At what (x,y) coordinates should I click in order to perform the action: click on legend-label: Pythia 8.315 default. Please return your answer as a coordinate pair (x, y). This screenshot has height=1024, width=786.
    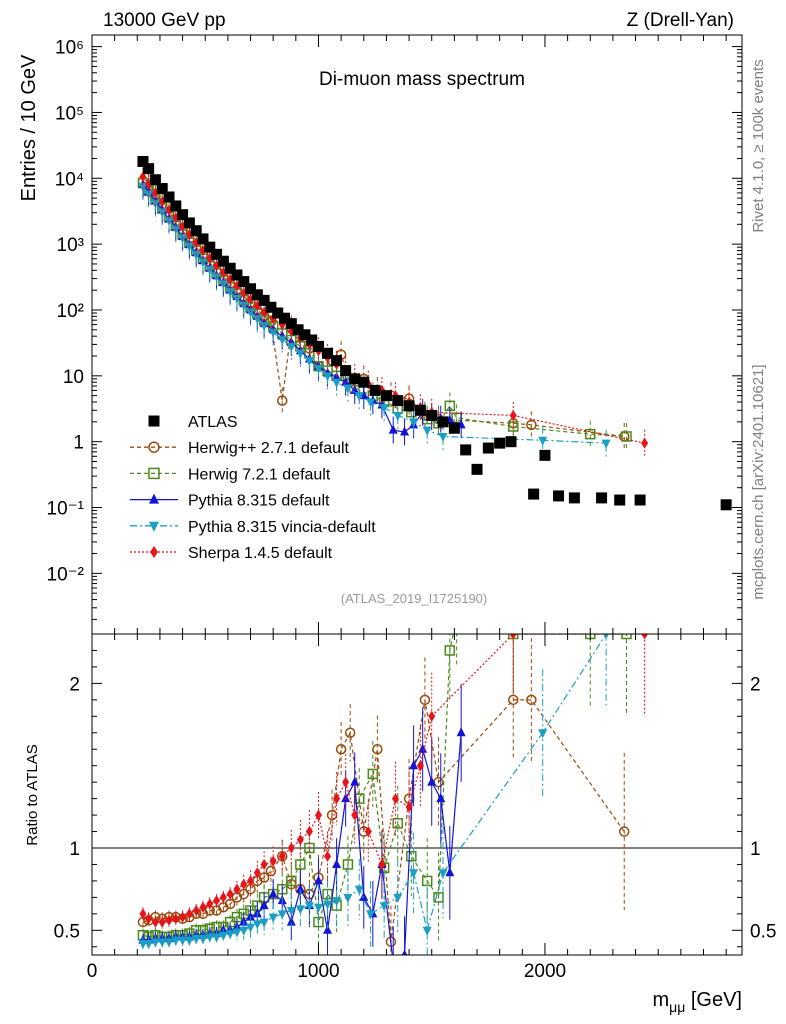
    Looking at the image, I should click on (259, 501).